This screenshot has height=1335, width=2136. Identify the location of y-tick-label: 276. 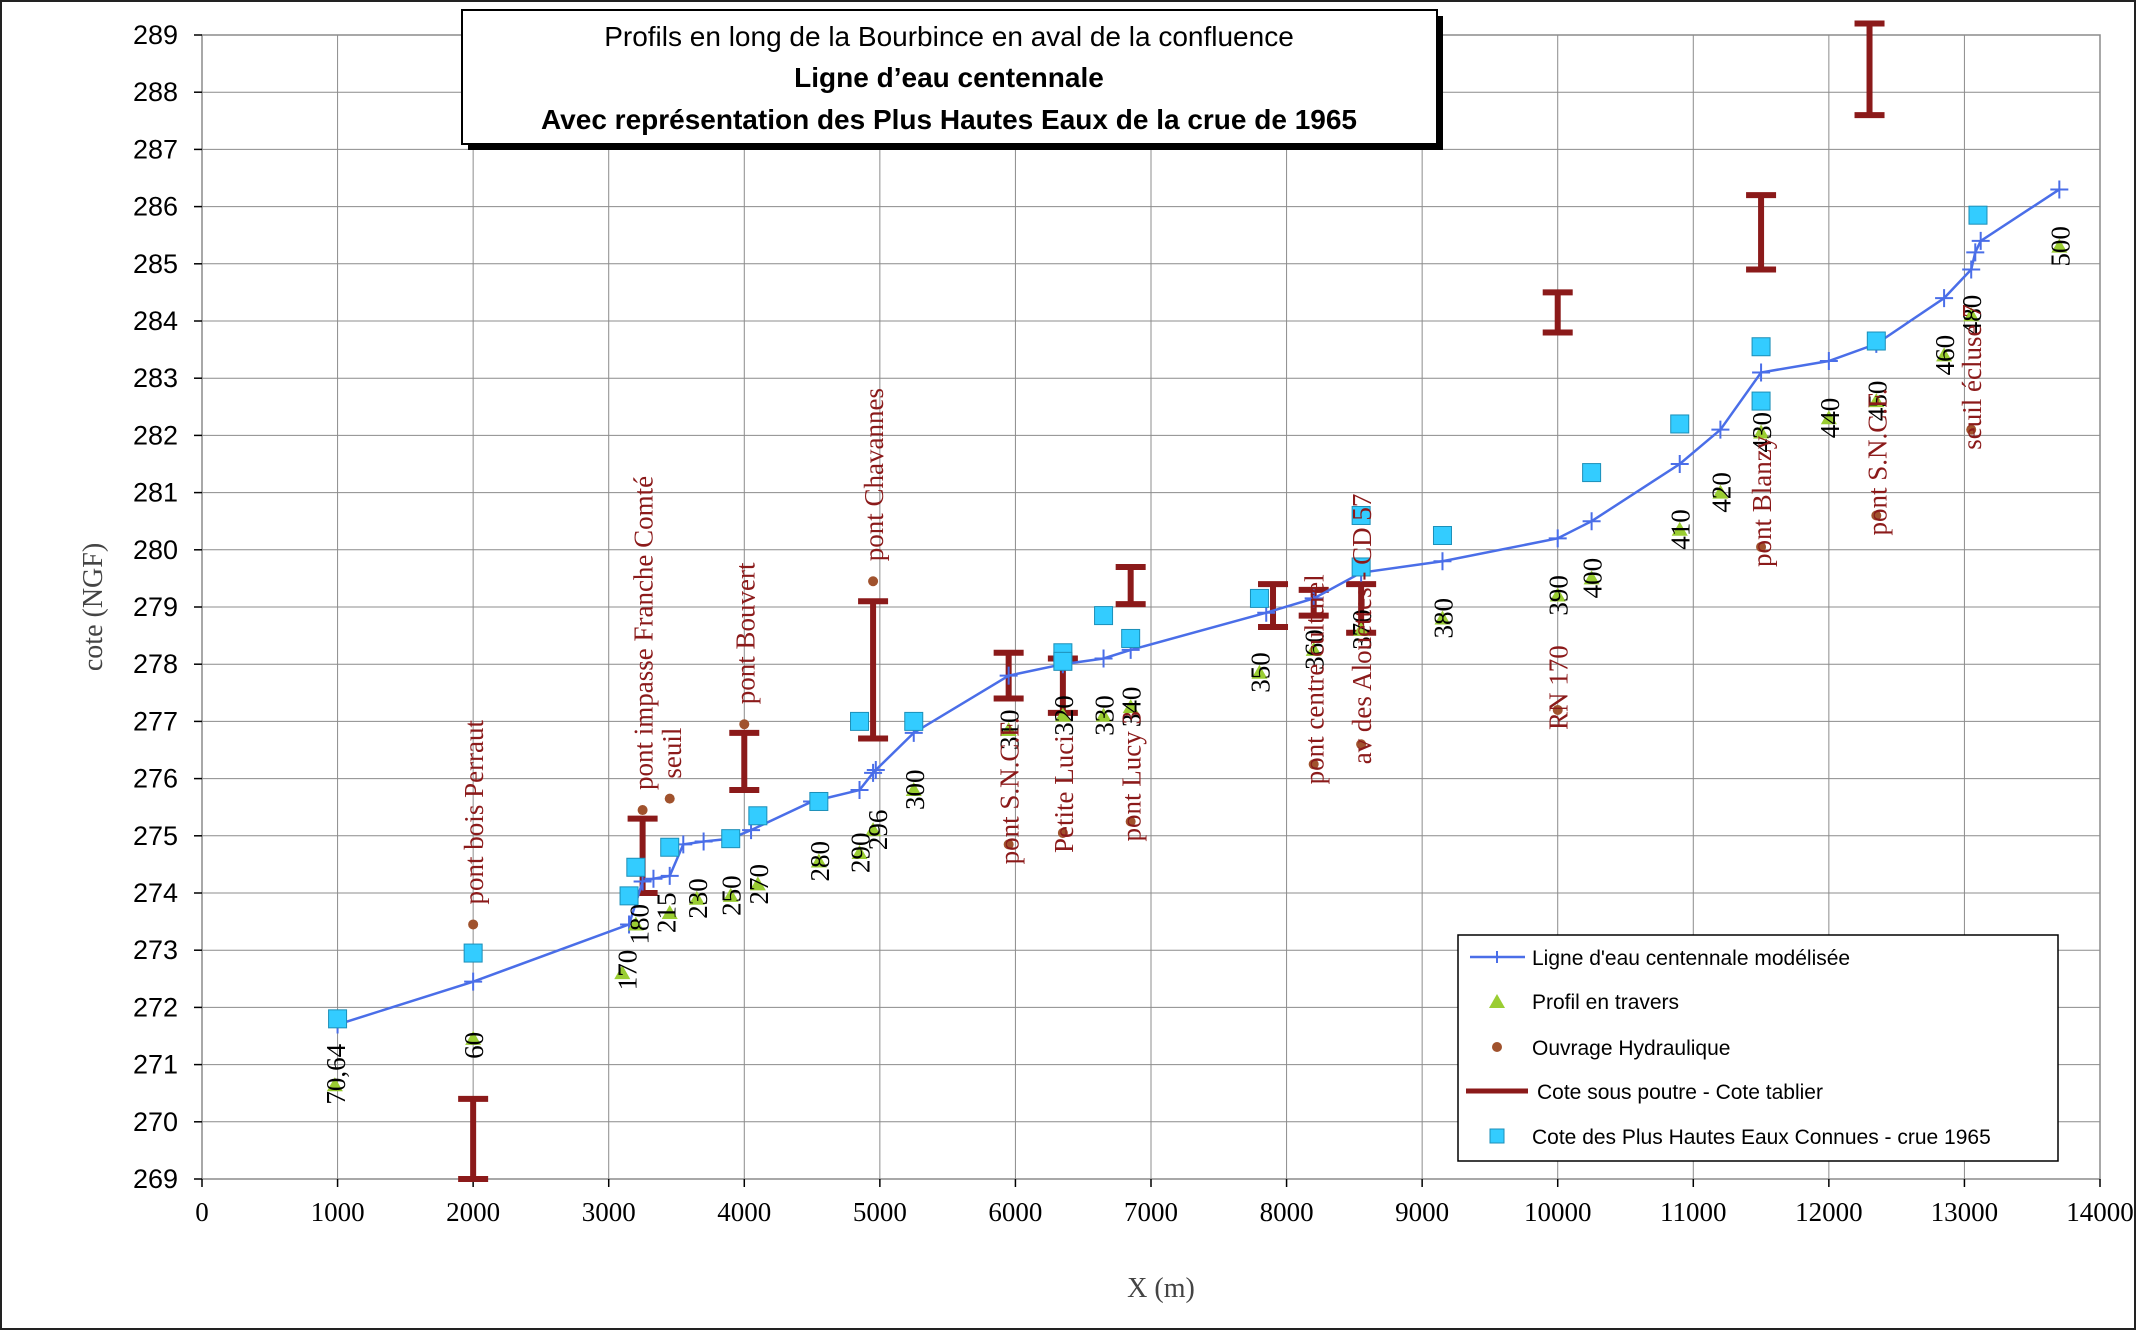
(155, 779).